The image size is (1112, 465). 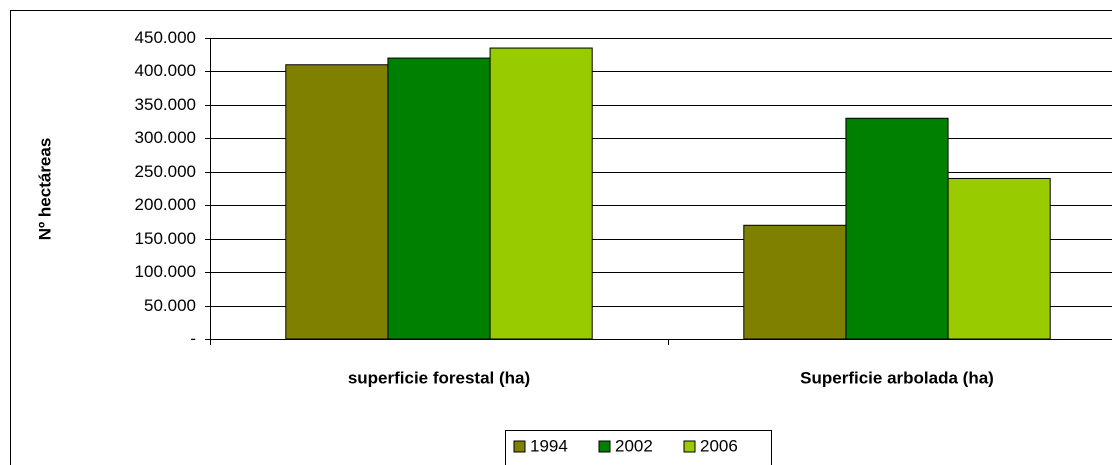 I want to click on y-tick-label: 250.000, so click(x=165, y=171).